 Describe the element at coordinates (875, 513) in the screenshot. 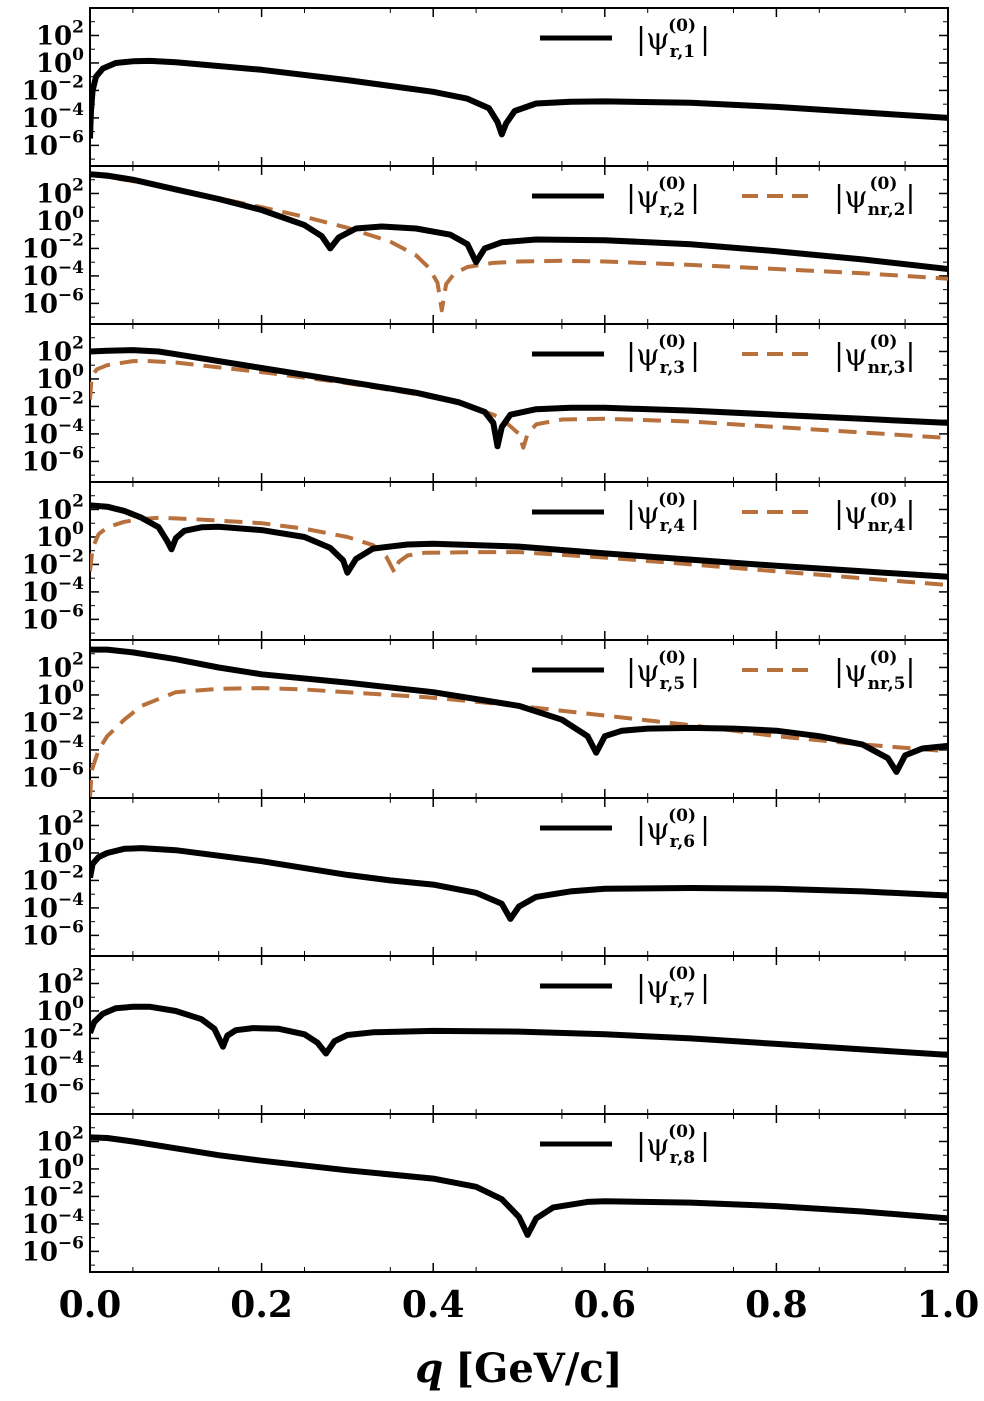

I see `legend-label: |ψnr,4(0) |` at that location.